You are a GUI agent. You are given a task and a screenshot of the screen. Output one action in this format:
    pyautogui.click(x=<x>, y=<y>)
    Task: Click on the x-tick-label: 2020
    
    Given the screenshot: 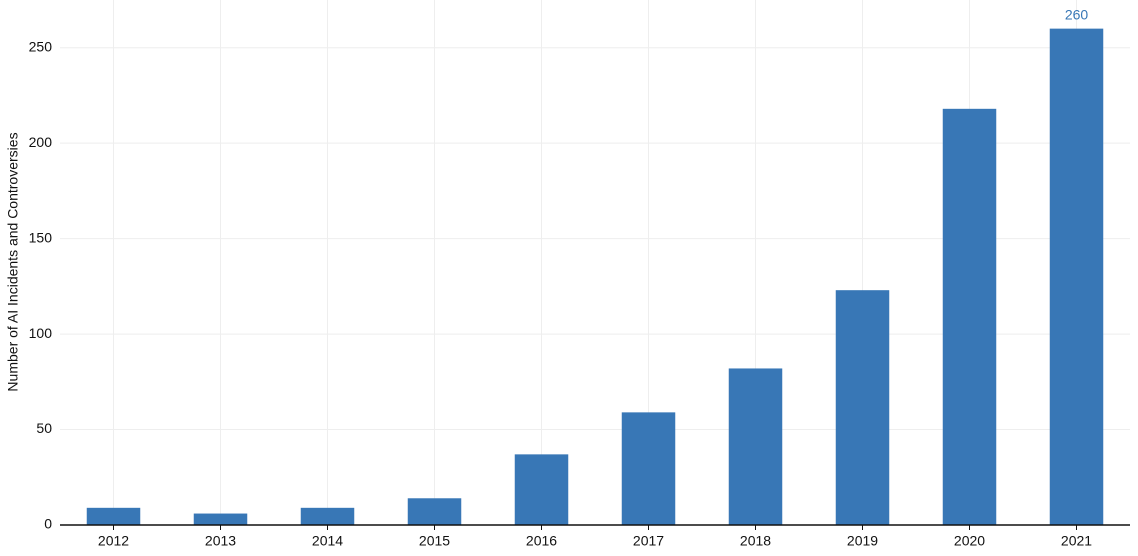 What is the action you would take?
    pyautogui.click(x=969, y=541)
    